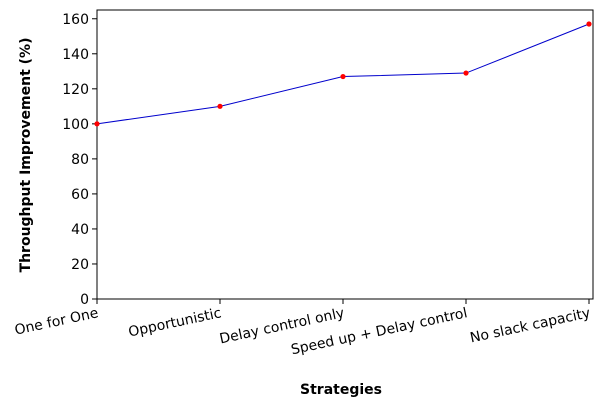 The width and height of the screenshot is (600, 397). Describe the element at coordinates (75, 20) in the screenshot. I see `y-tick-label: 160` at that location.